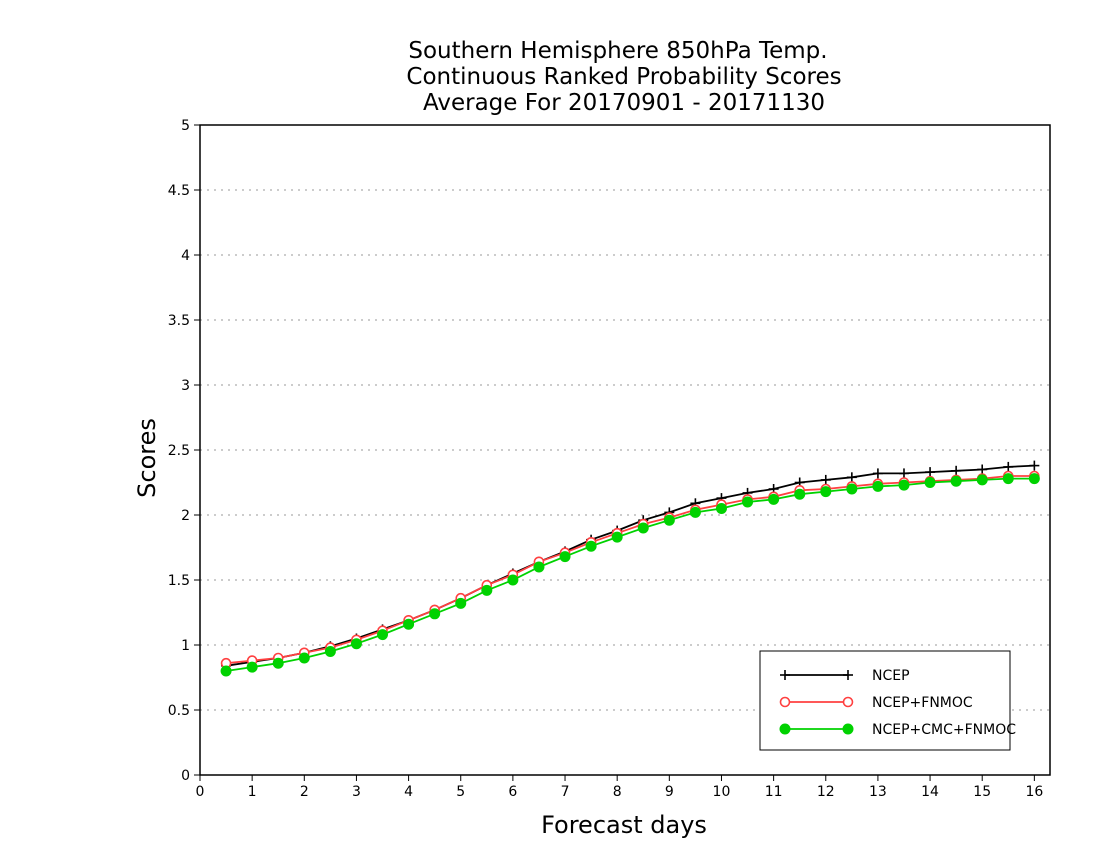  What do you see at coordinates (408, 792) in the screenshot?
I see `x-tick-label: 4` at bounding box center [408, 792].